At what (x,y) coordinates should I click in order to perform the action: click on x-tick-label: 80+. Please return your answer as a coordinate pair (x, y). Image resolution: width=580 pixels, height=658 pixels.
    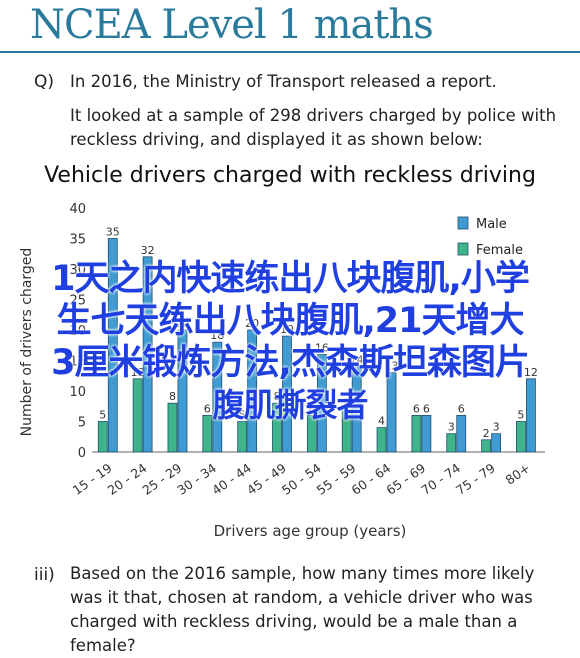
    Looking at the image, I should click on (518, 473).